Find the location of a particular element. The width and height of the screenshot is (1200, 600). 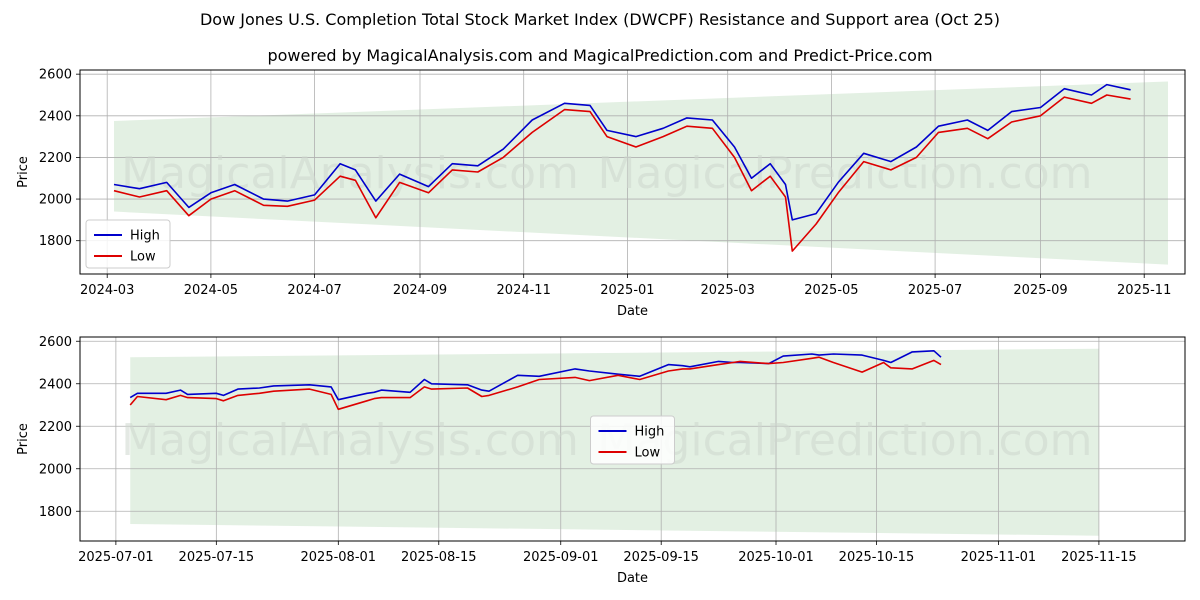

x-tick-label: 2025-07-01 is located at coordinates (116, 557).